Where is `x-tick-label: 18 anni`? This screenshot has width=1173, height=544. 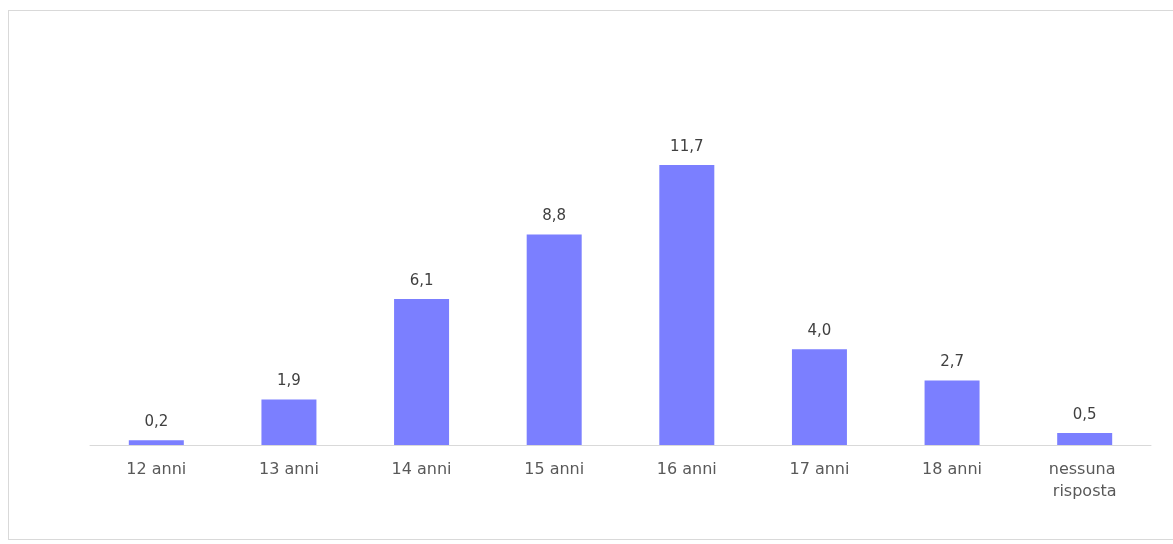
x-tick-label: 18 anni is located at coordinates (952, 468).